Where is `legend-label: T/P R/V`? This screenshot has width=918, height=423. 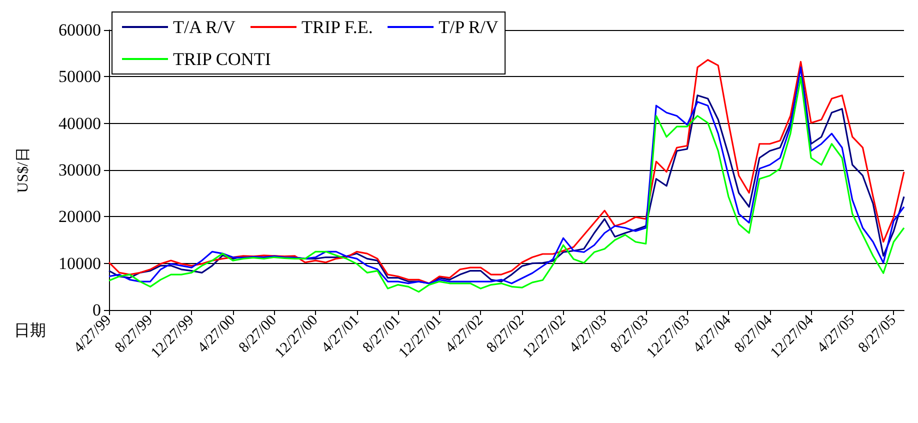
legend-label: T/P R/V is located at coordinates (468, 27).